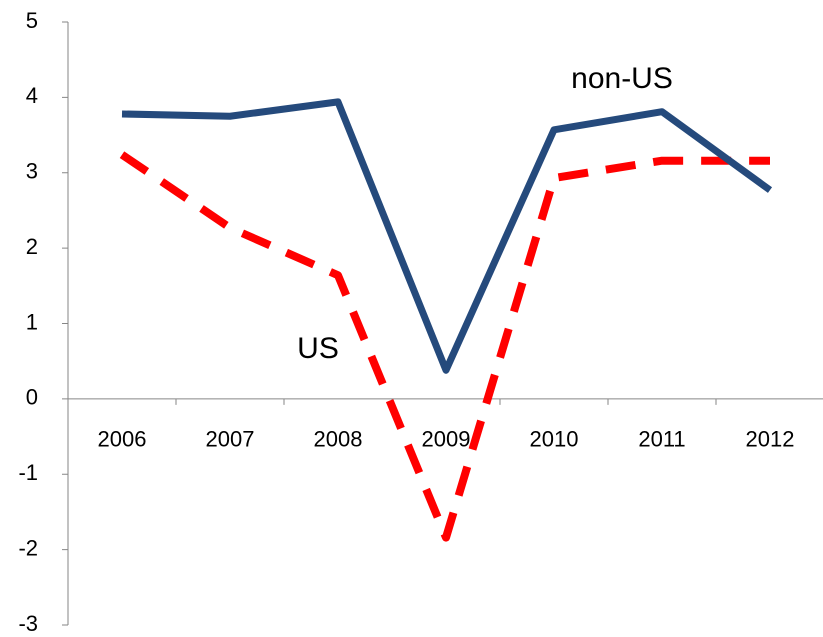  I want to click on y-tick-label: -2, so click(28, 547).